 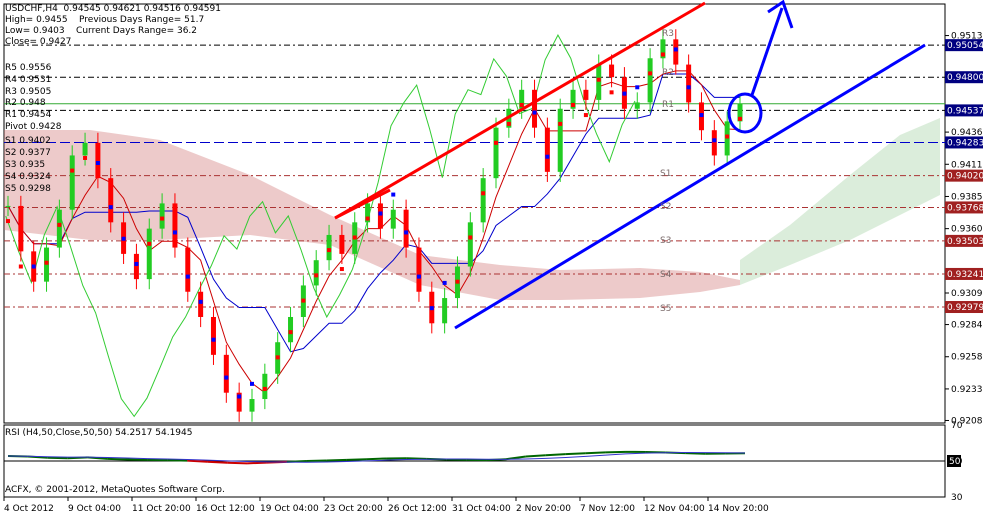 What do you see at coordinates (965, 111) in the screenshot?
I see `level-tag-label: 0.94537` at bounding box center [965, 111].